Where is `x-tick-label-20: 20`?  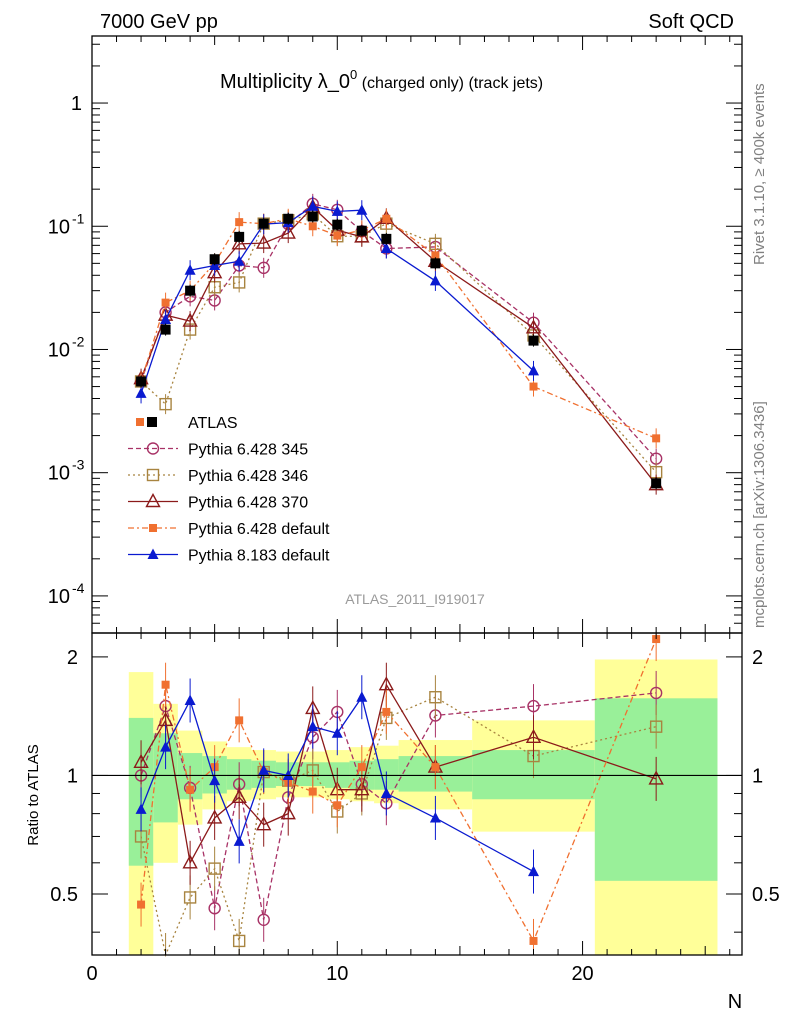
x-tick-label-20: 20 is located at coordinates (582, 974).